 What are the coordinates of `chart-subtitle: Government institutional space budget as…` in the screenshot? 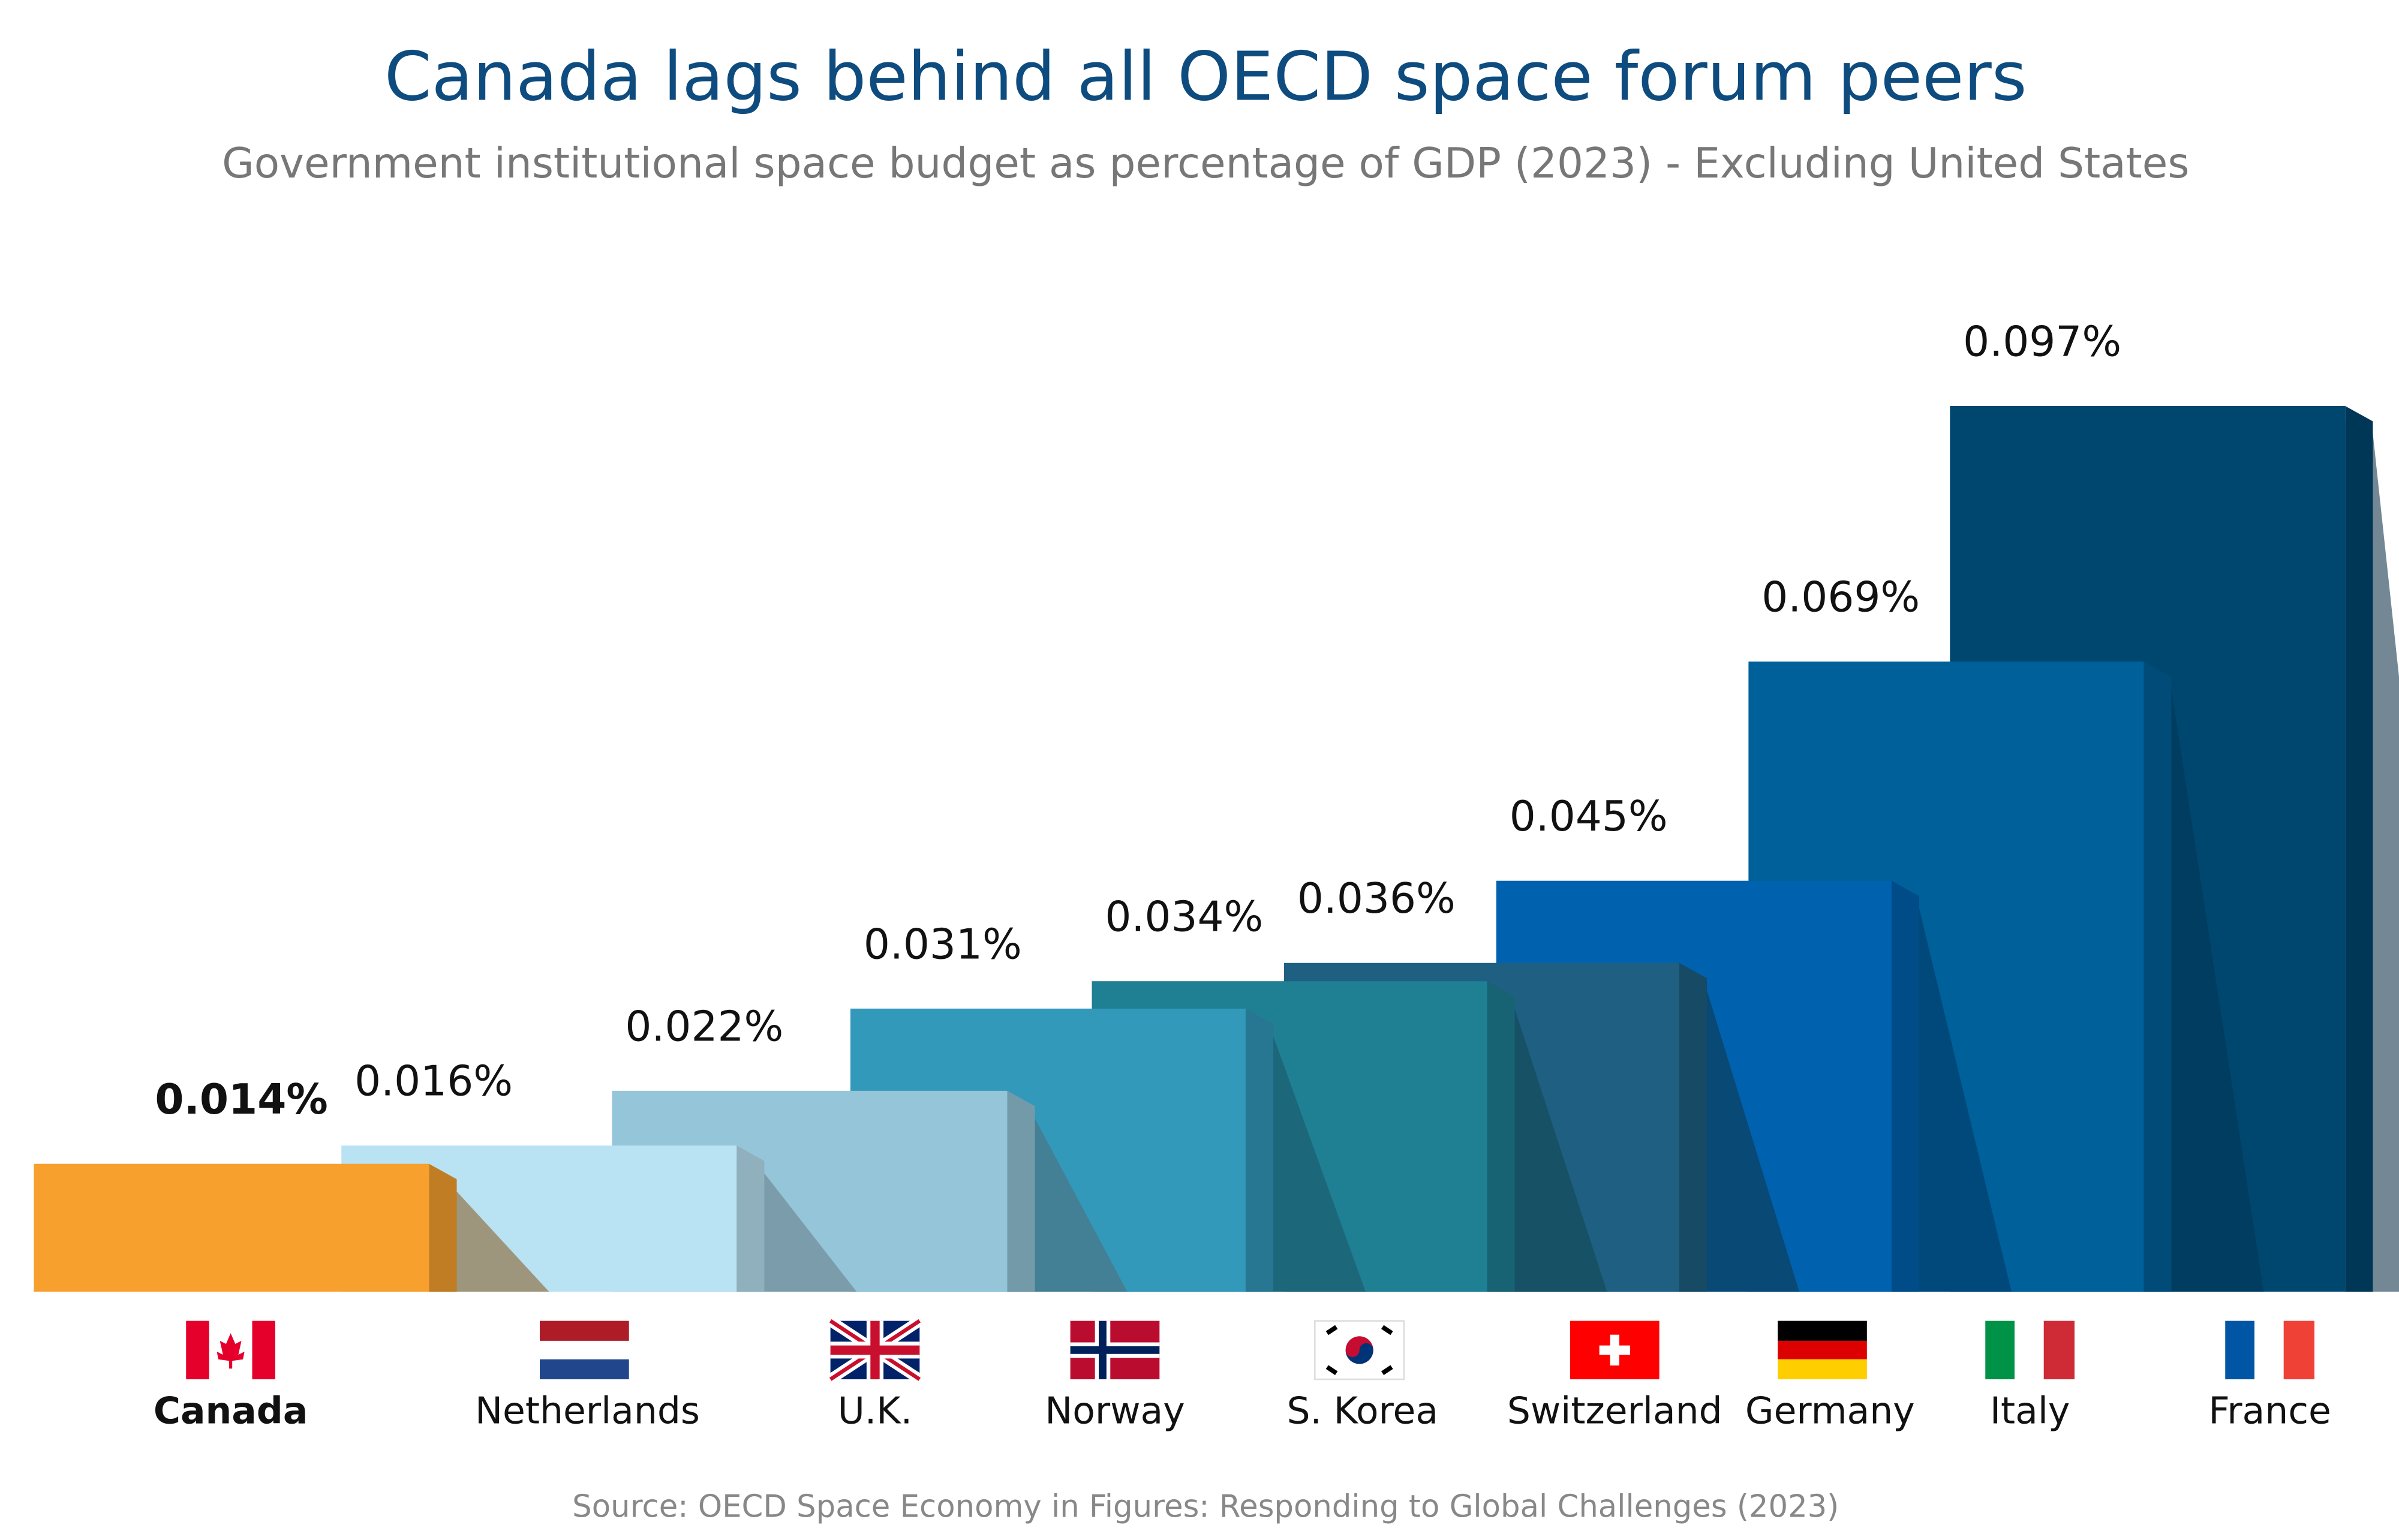 It's located at (1205, 164).